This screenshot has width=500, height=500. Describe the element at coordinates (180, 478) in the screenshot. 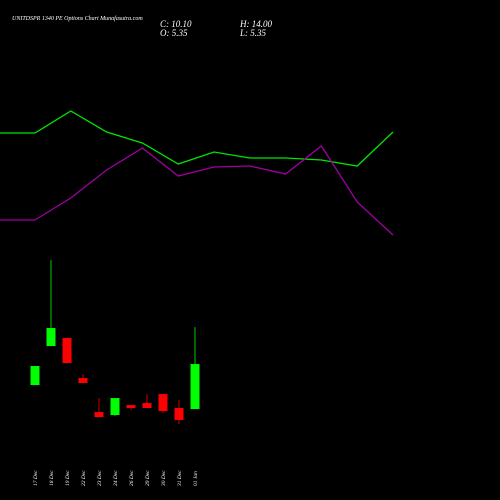

I see `x-tick-label: 31 Dec` at that location.